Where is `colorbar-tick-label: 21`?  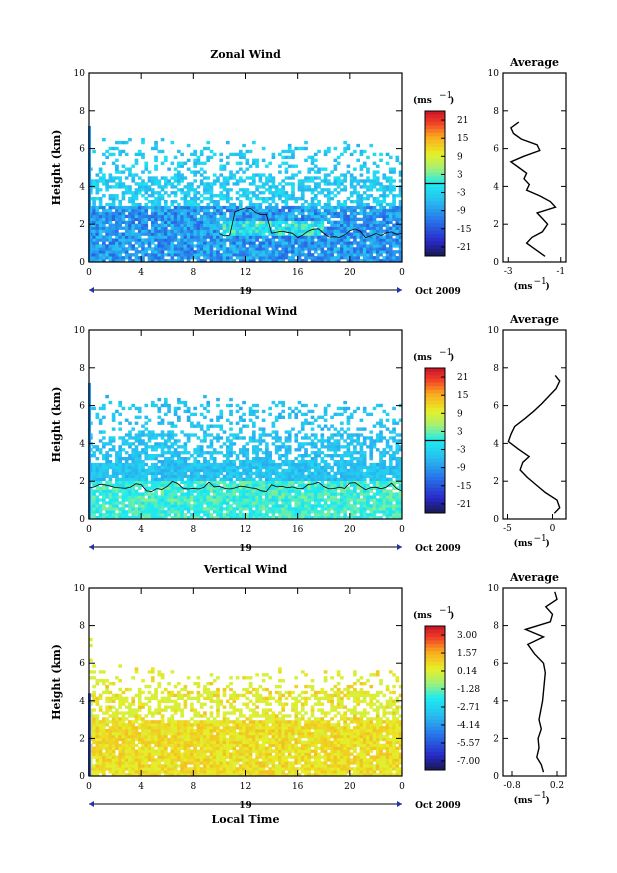
colorbar-tick-label: 21 is located at coordinates (462, 121).